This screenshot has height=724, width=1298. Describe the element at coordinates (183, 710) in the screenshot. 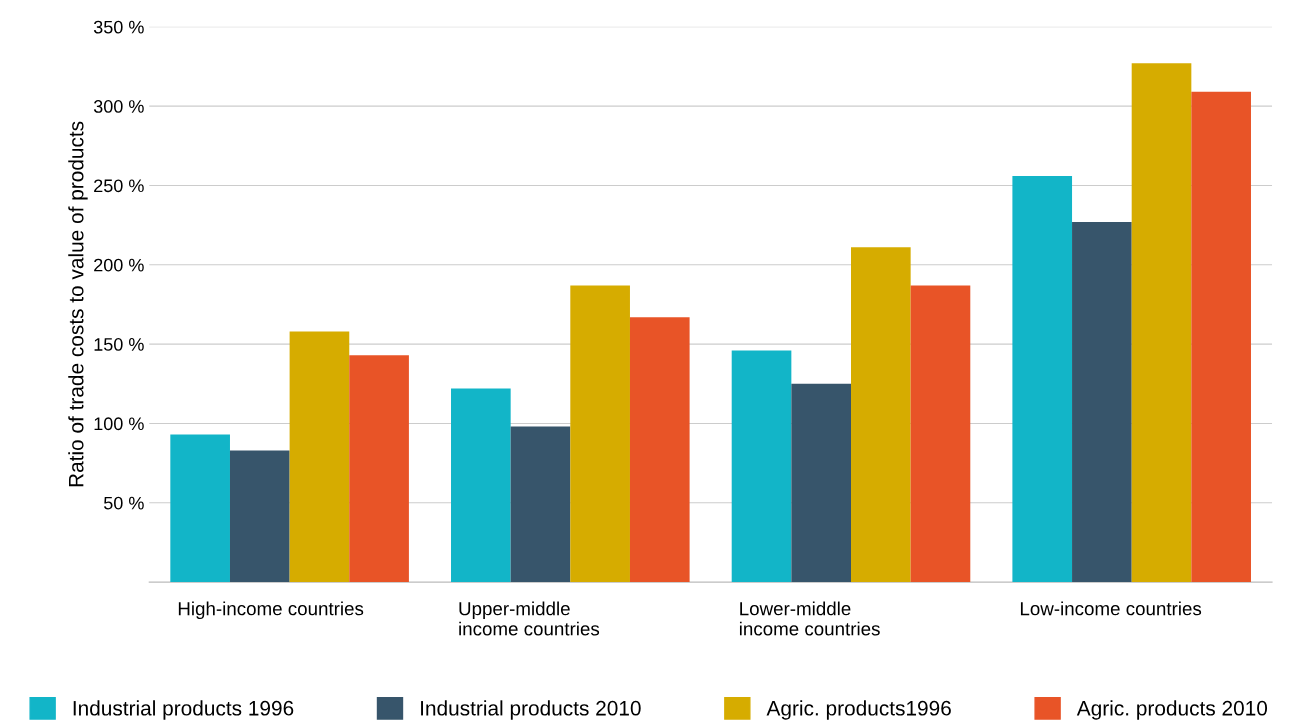

I see `legend-label: Industrial products 1996` at that location.